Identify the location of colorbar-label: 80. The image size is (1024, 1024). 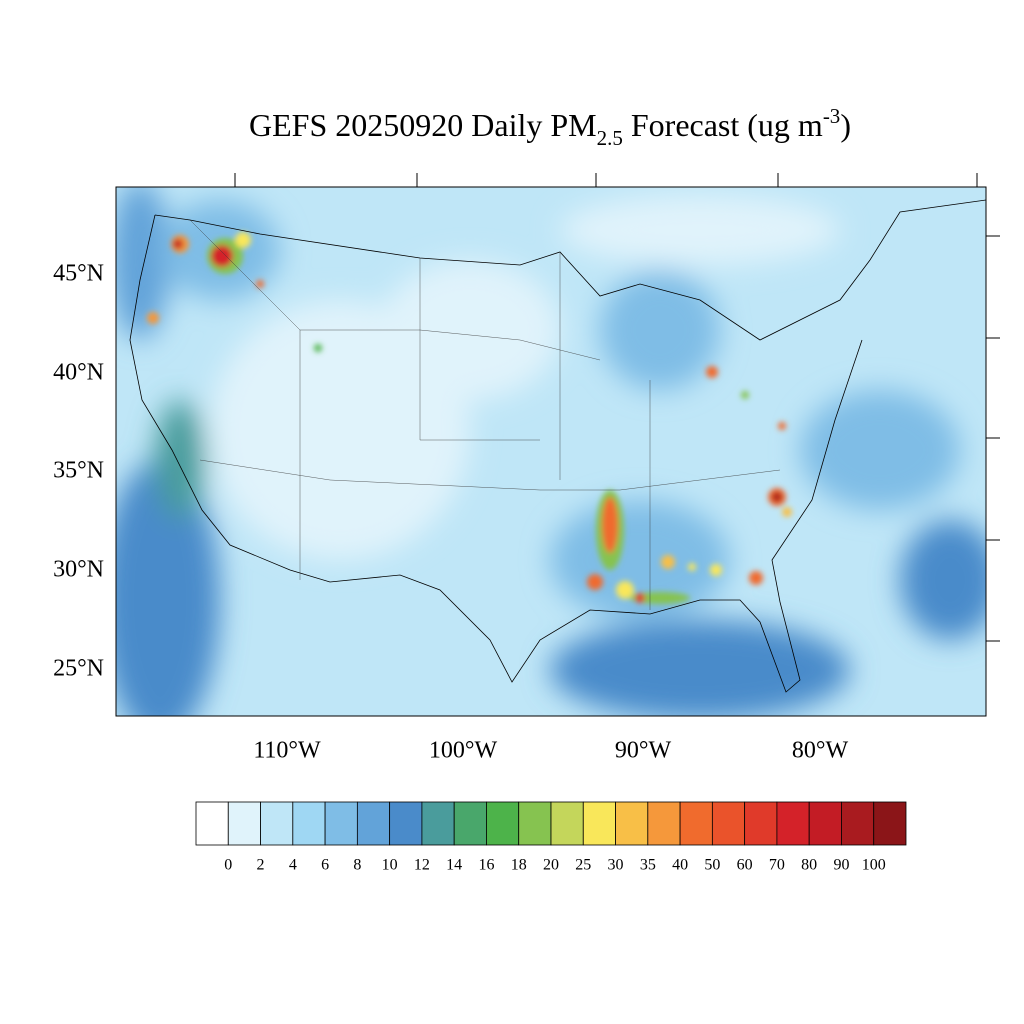
(809, 865).